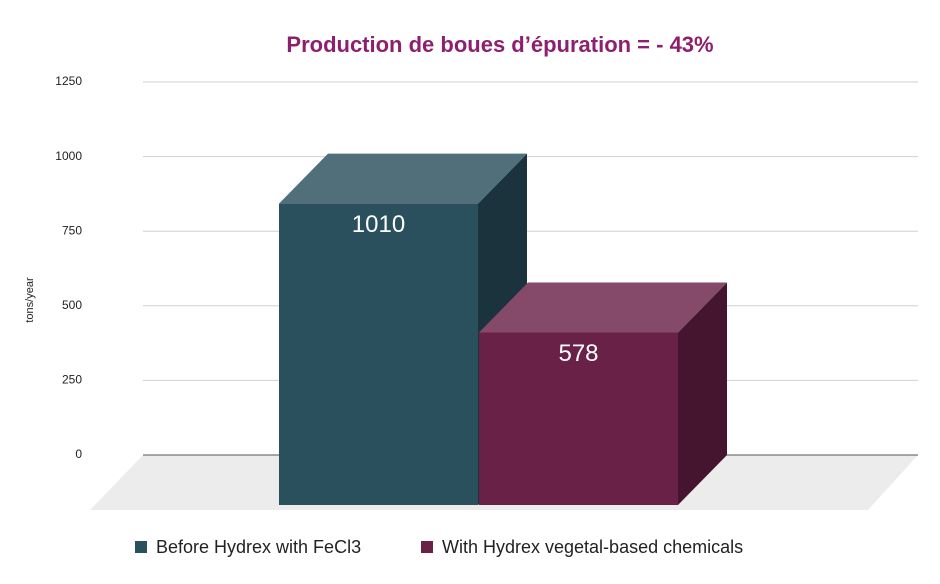 This screenshot has height=584, width=940. I want to click on y-axis-label: tons/year, so click(30, 300).